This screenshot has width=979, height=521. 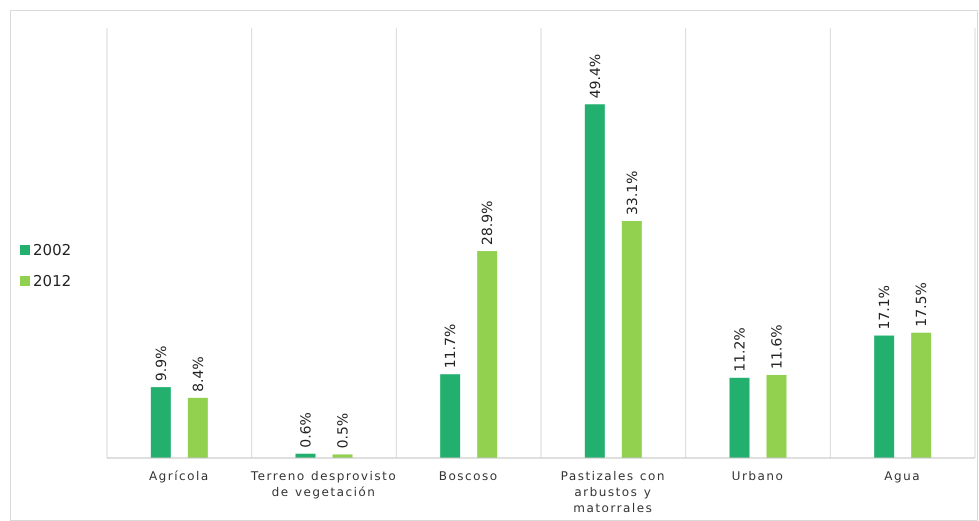 I want to click on x-tick-label: Pastizales con arbustos y matorrales, so click(x=613, y=492).